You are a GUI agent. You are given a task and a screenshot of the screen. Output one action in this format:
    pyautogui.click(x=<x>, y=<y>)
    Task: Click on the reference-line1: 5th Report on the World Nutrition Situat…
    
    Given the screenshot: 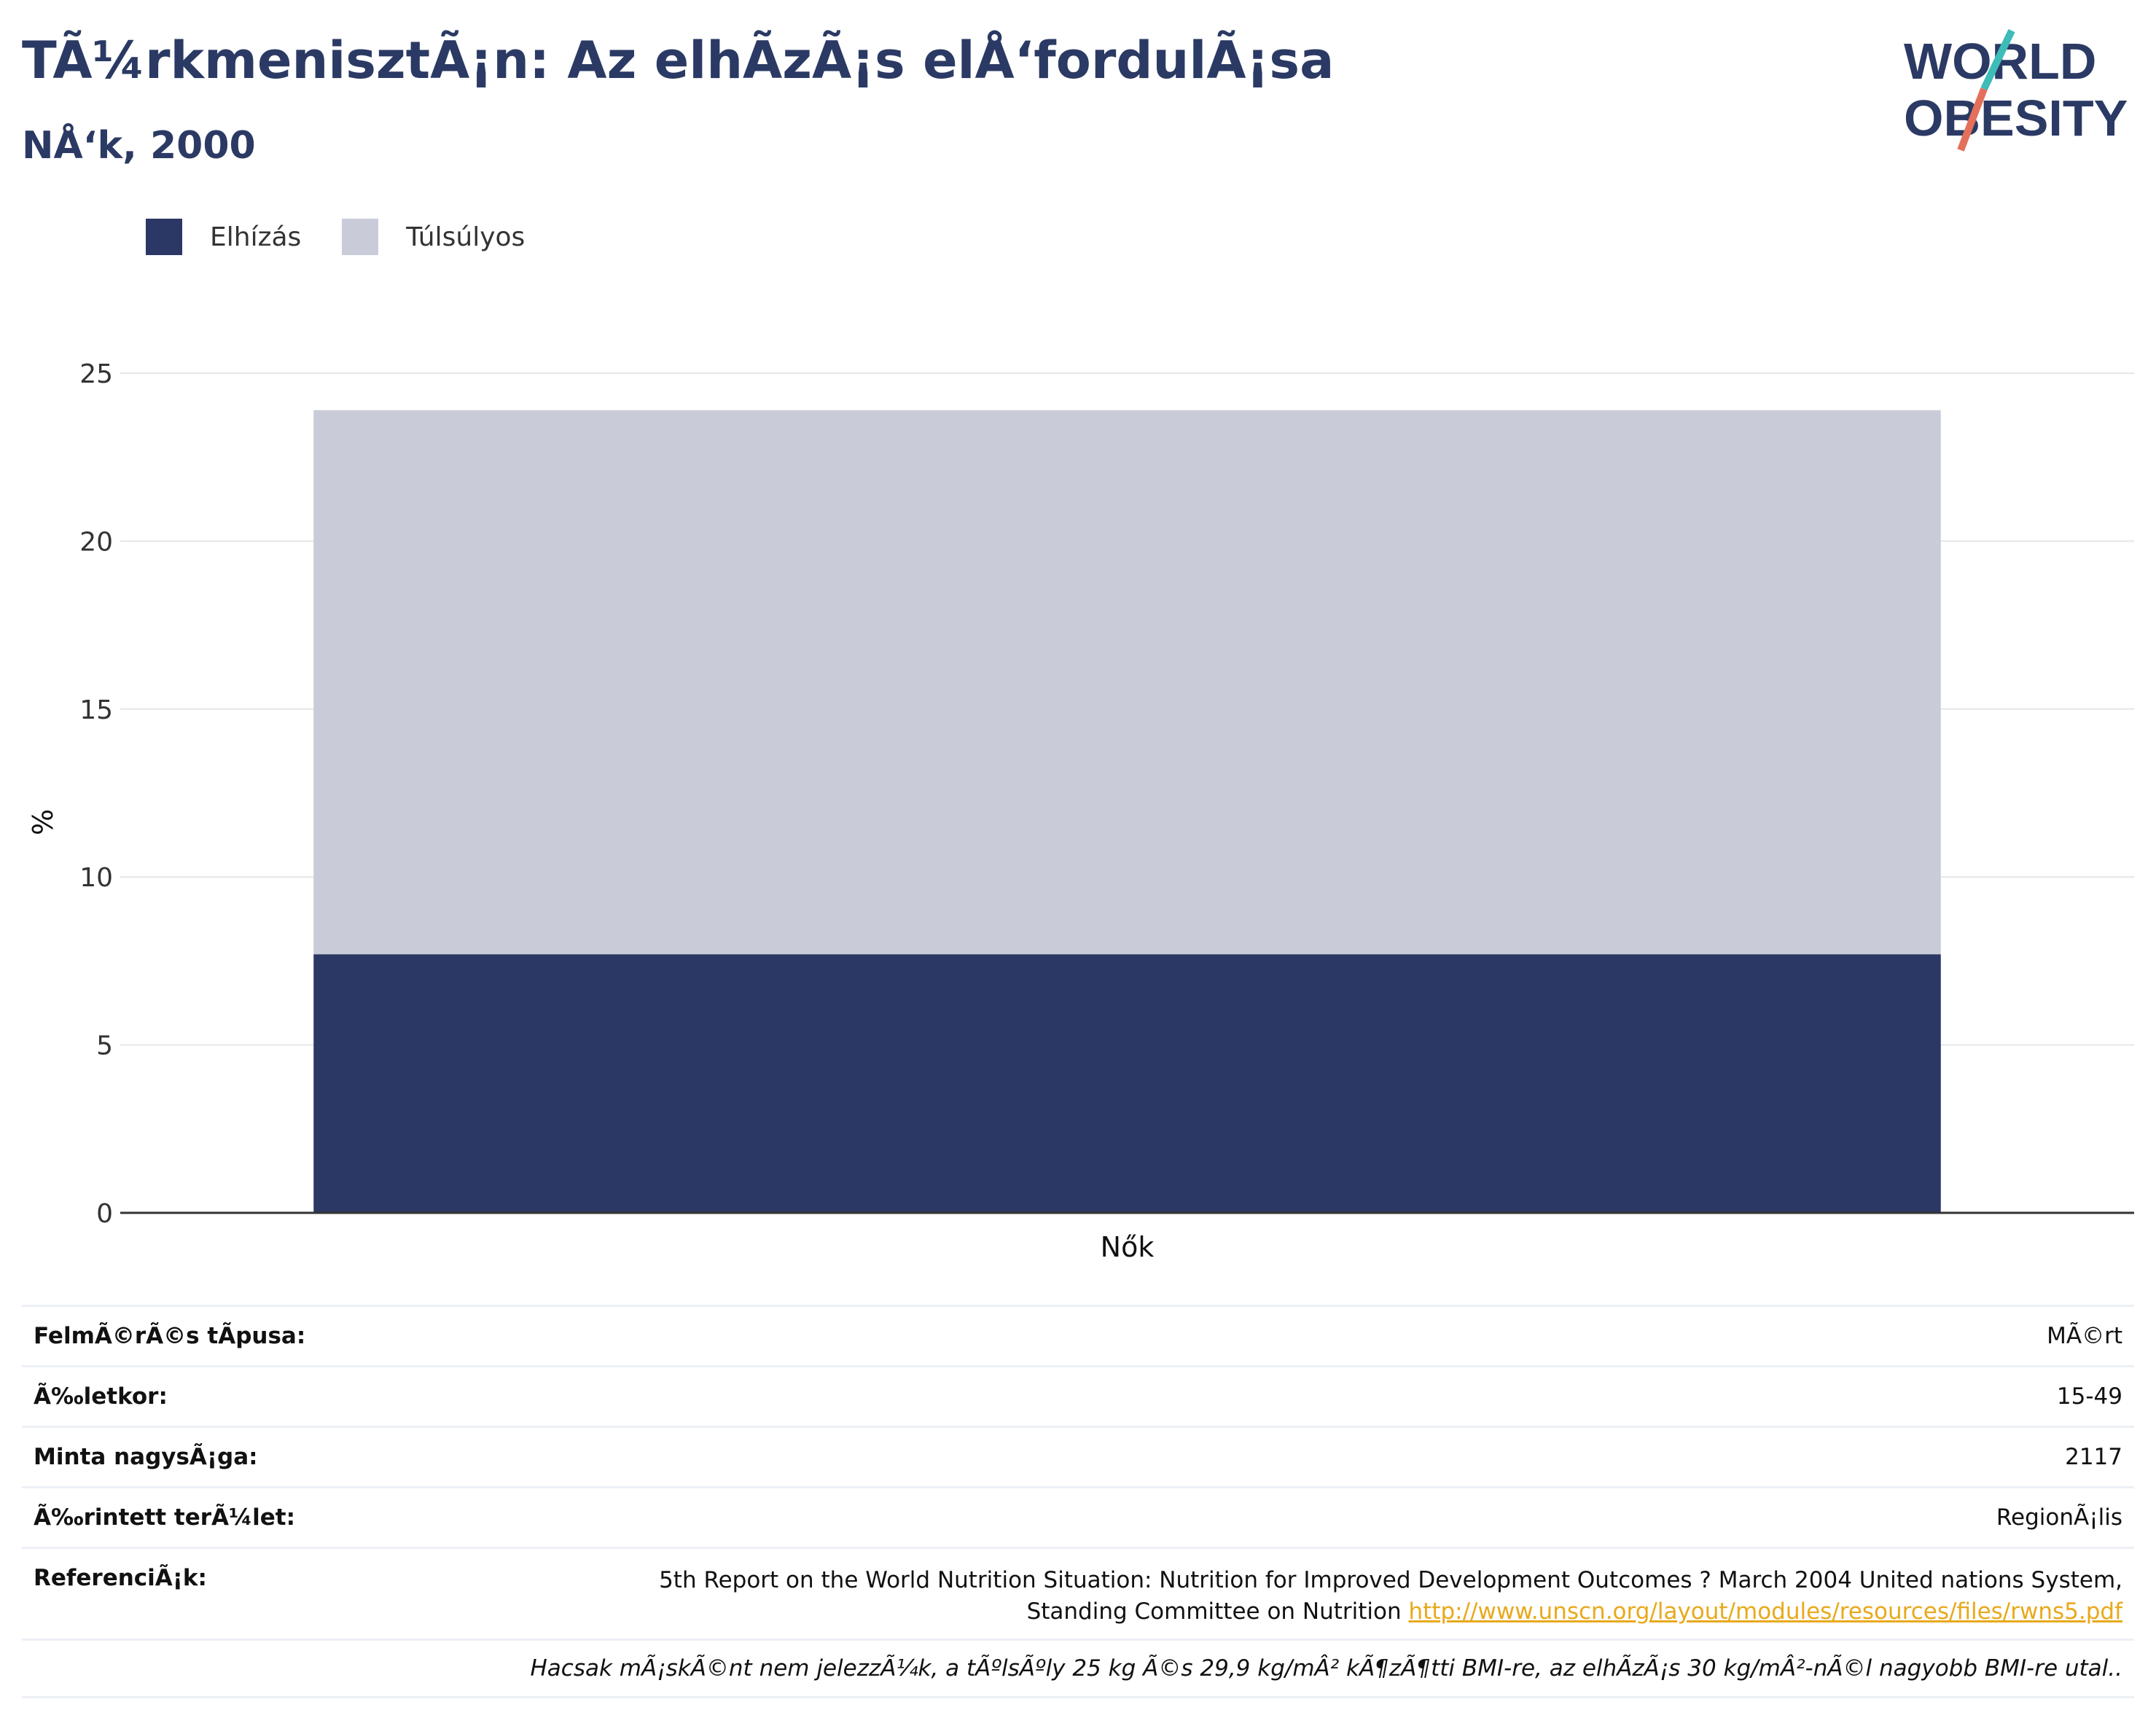 What is the action you would take?
    pyautogui.click(x=1390, y=1580)
    